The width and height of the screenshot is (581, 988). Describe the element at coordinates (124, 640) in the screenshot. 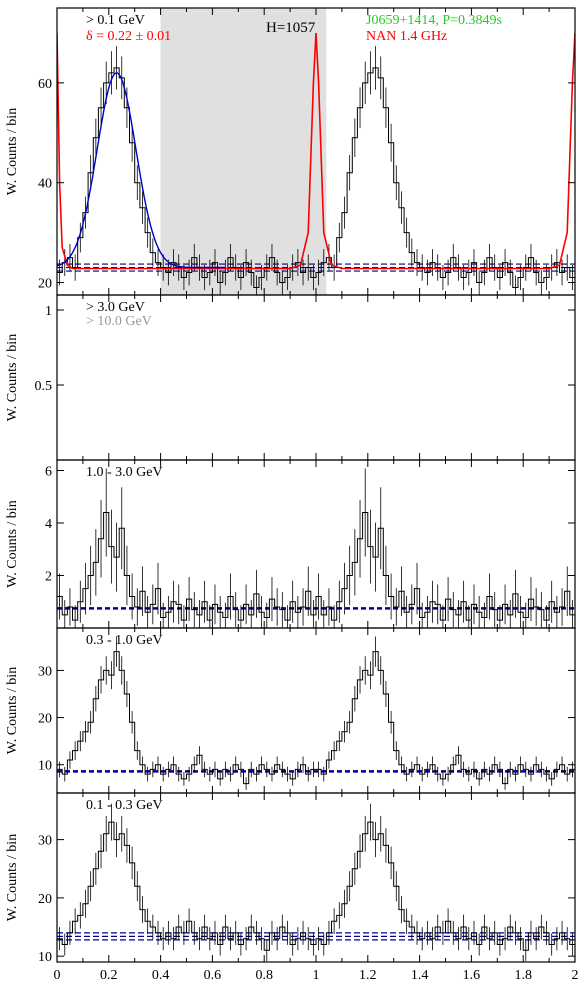

I see `energy-label: 0.3 - 1.0 GeV` at that location.